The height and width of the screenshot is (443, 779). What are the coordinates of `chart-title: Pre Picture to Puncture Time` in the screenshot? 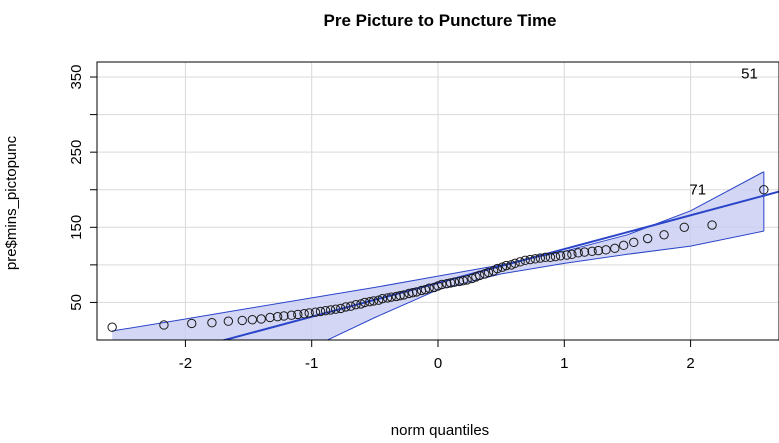 It's located at (439, 20).